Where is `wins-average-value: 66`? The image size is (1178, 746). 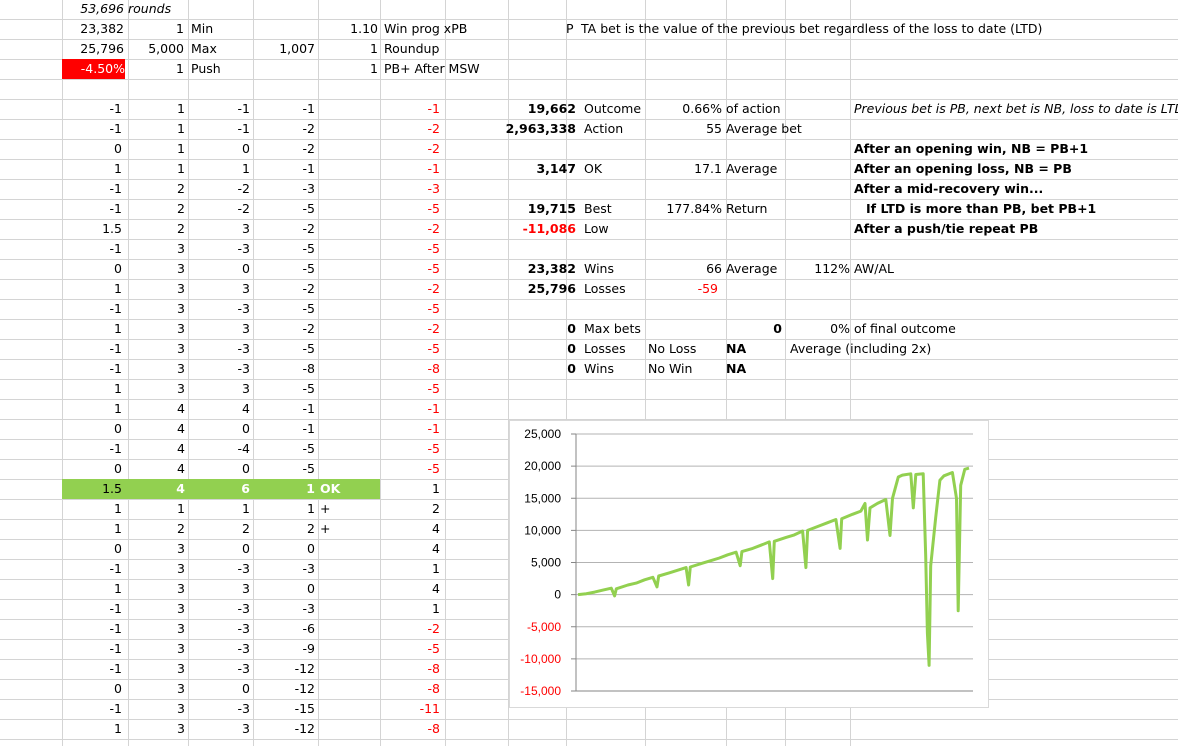
wins-average-value: 66 is located at coordinates (714, 268).